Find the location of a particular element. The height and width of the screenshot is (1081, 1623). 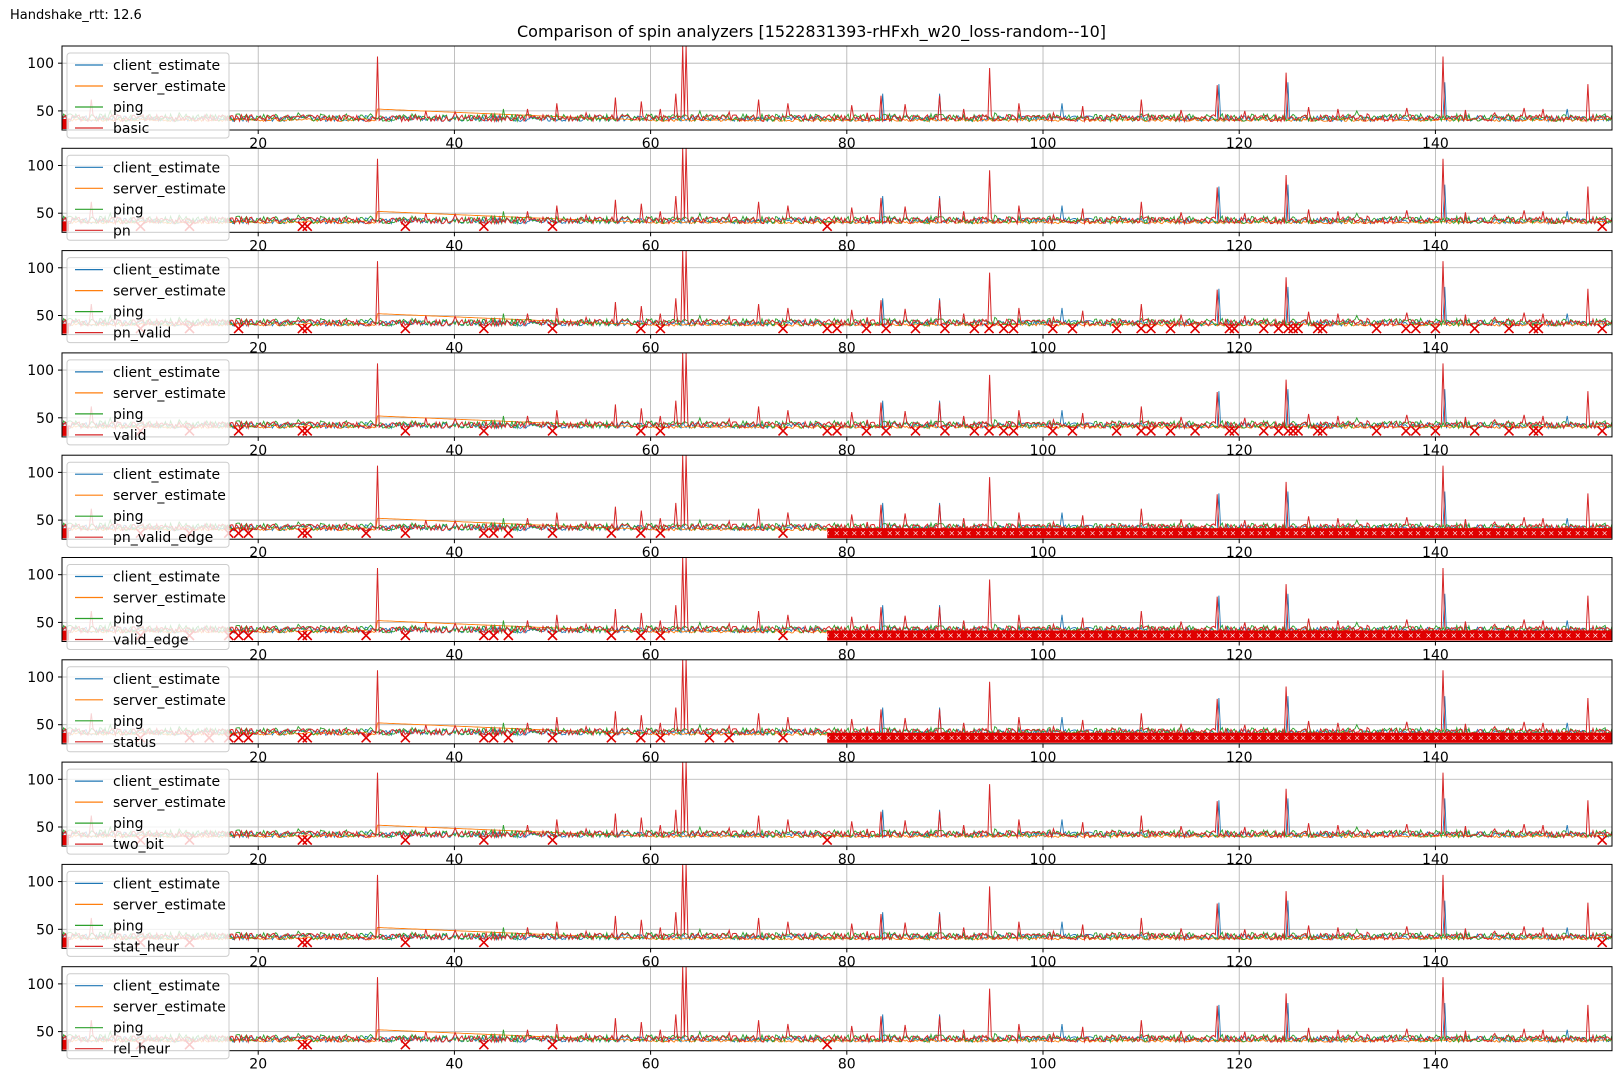

x-tick-label: 120 is located at coordinates (1239, 1065).